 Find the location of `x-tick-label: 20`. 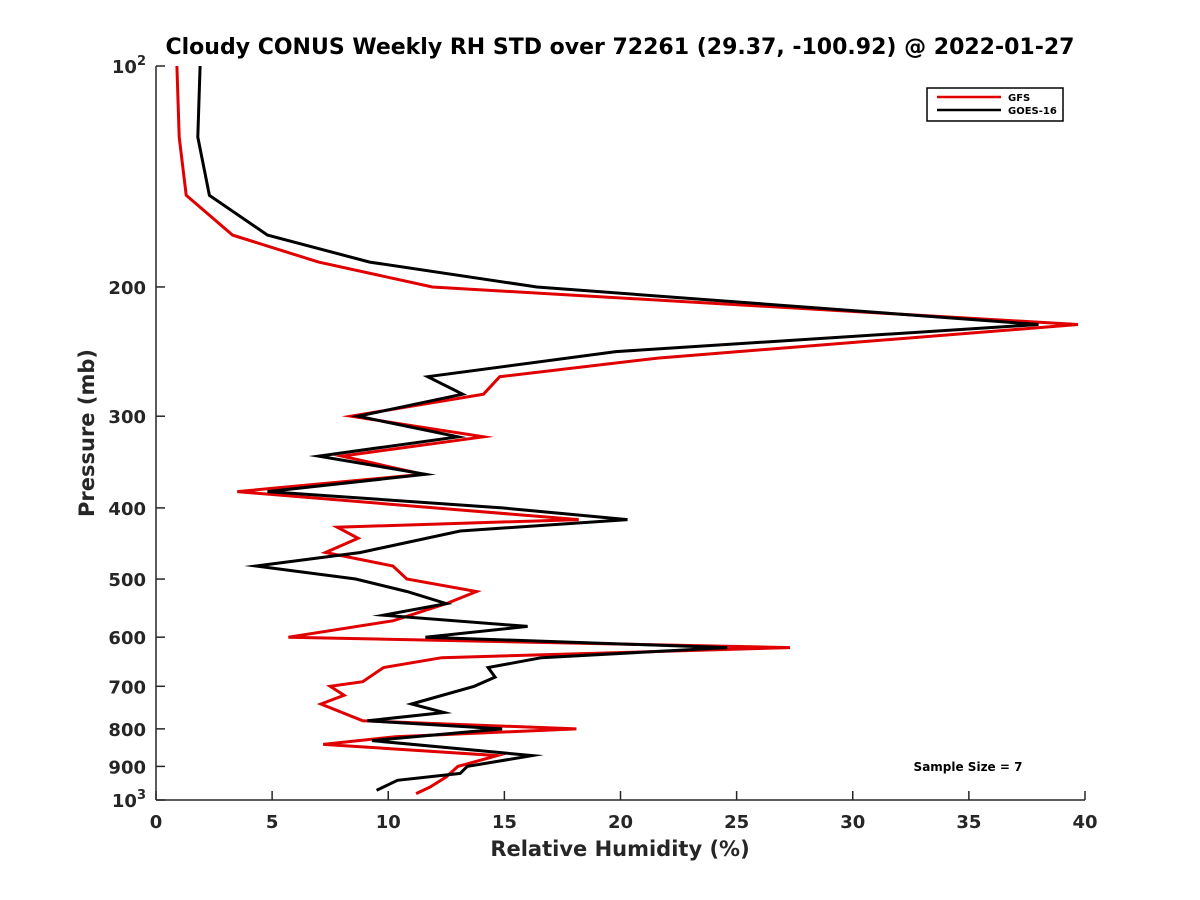

x-tick-label: 20 is located at coordinates (620, 822).